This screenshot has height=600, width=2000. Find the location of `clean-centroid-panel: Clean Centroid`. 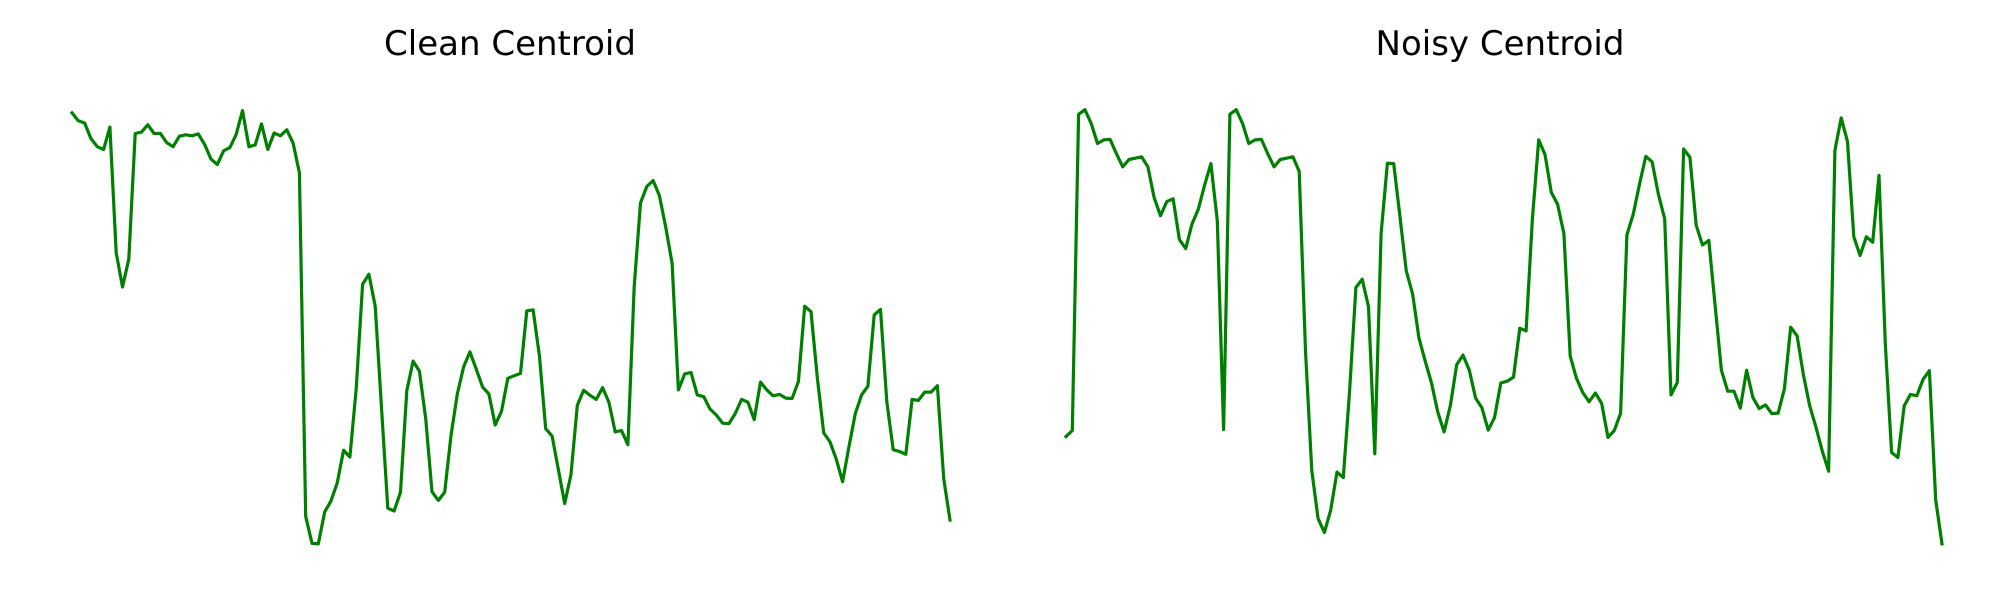

clean-centroid-panel: Clean Centroid is located at coordinates (510, 44).